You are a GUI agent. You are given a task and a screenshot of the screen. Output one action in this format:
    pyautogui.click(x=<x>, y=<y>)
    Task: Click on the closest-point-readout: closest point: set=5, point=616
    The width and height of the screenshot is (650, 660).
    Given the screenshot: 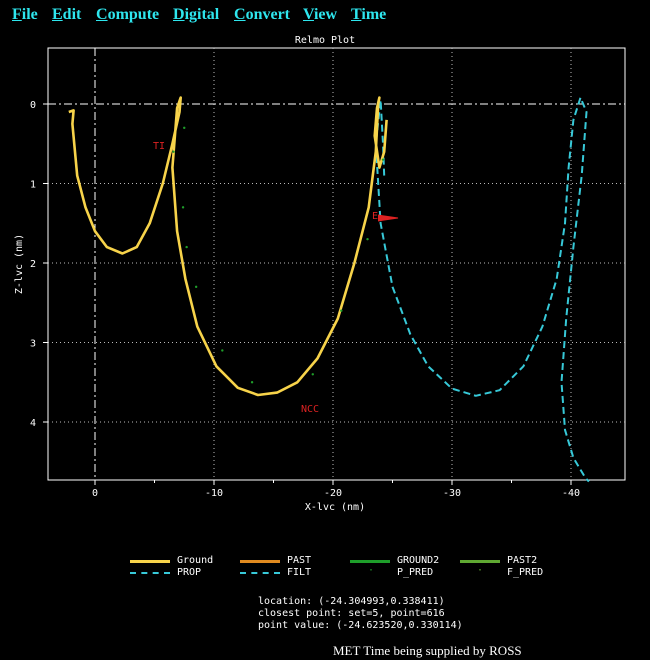 What is the action you would take?
    pyautogui.click(x=351, y=613)
    